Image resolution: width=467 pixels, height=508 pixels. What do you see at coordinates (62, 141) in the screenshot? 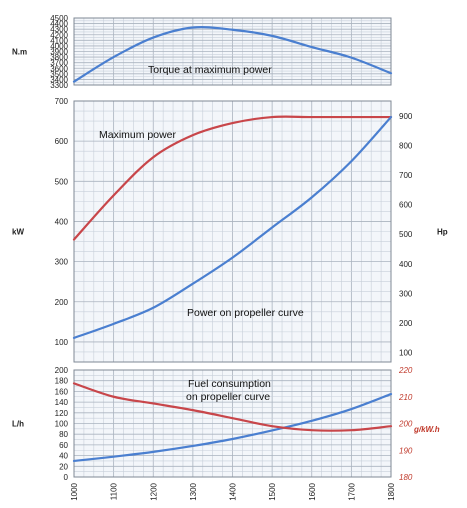
I see `power-y-tick-label: 600` at bounding box center [62, 141].